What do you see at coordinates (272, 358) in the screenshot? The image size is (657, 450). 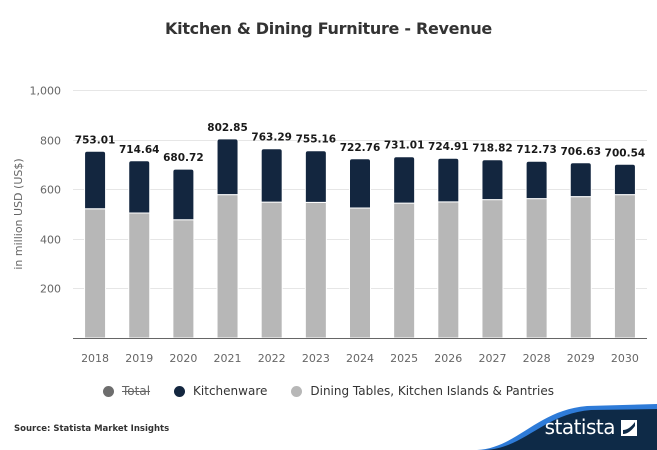 I see `x-tick-label: 2022` at bounding box center [272, 358].